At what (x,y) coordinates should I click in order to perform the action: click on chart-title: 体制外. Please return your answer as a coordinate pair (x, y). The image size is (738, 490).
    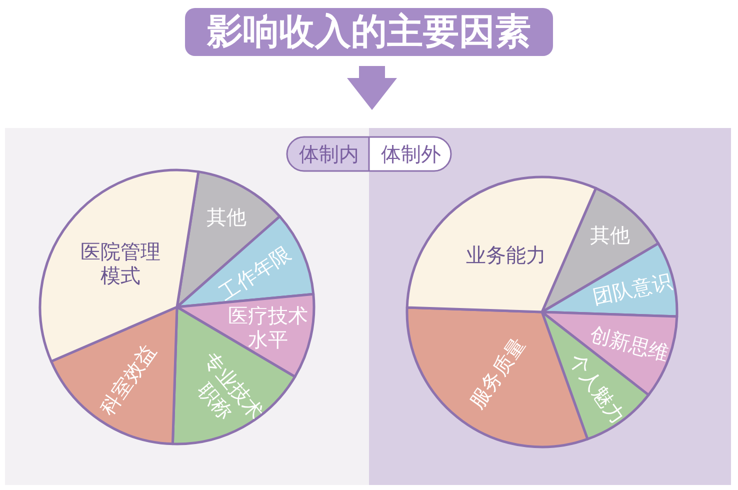
    Looking at the image, I should click on (411, 154).